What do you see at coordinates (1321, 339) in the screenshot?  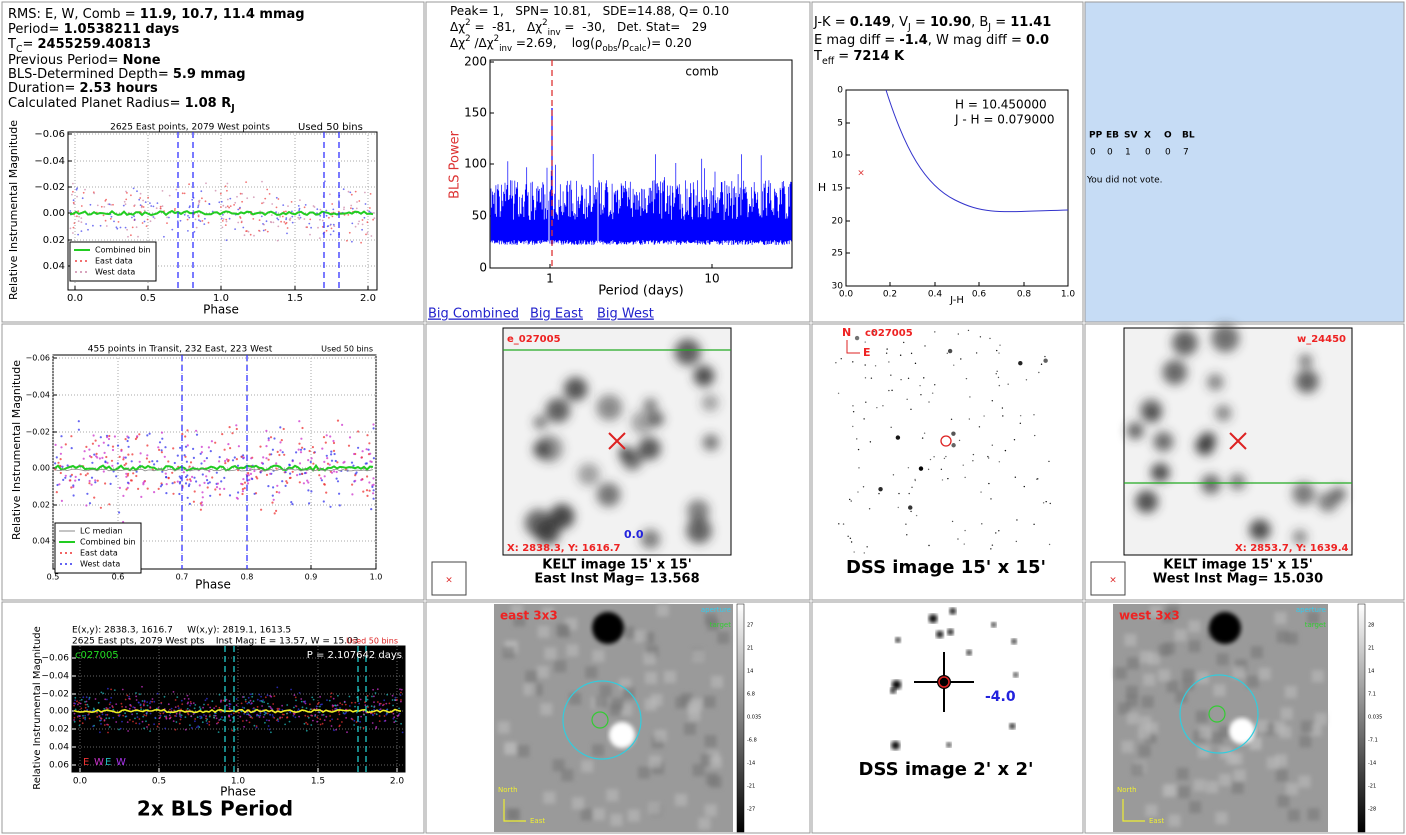 I see `label: w_24450` at bounding box center [1321, 339].